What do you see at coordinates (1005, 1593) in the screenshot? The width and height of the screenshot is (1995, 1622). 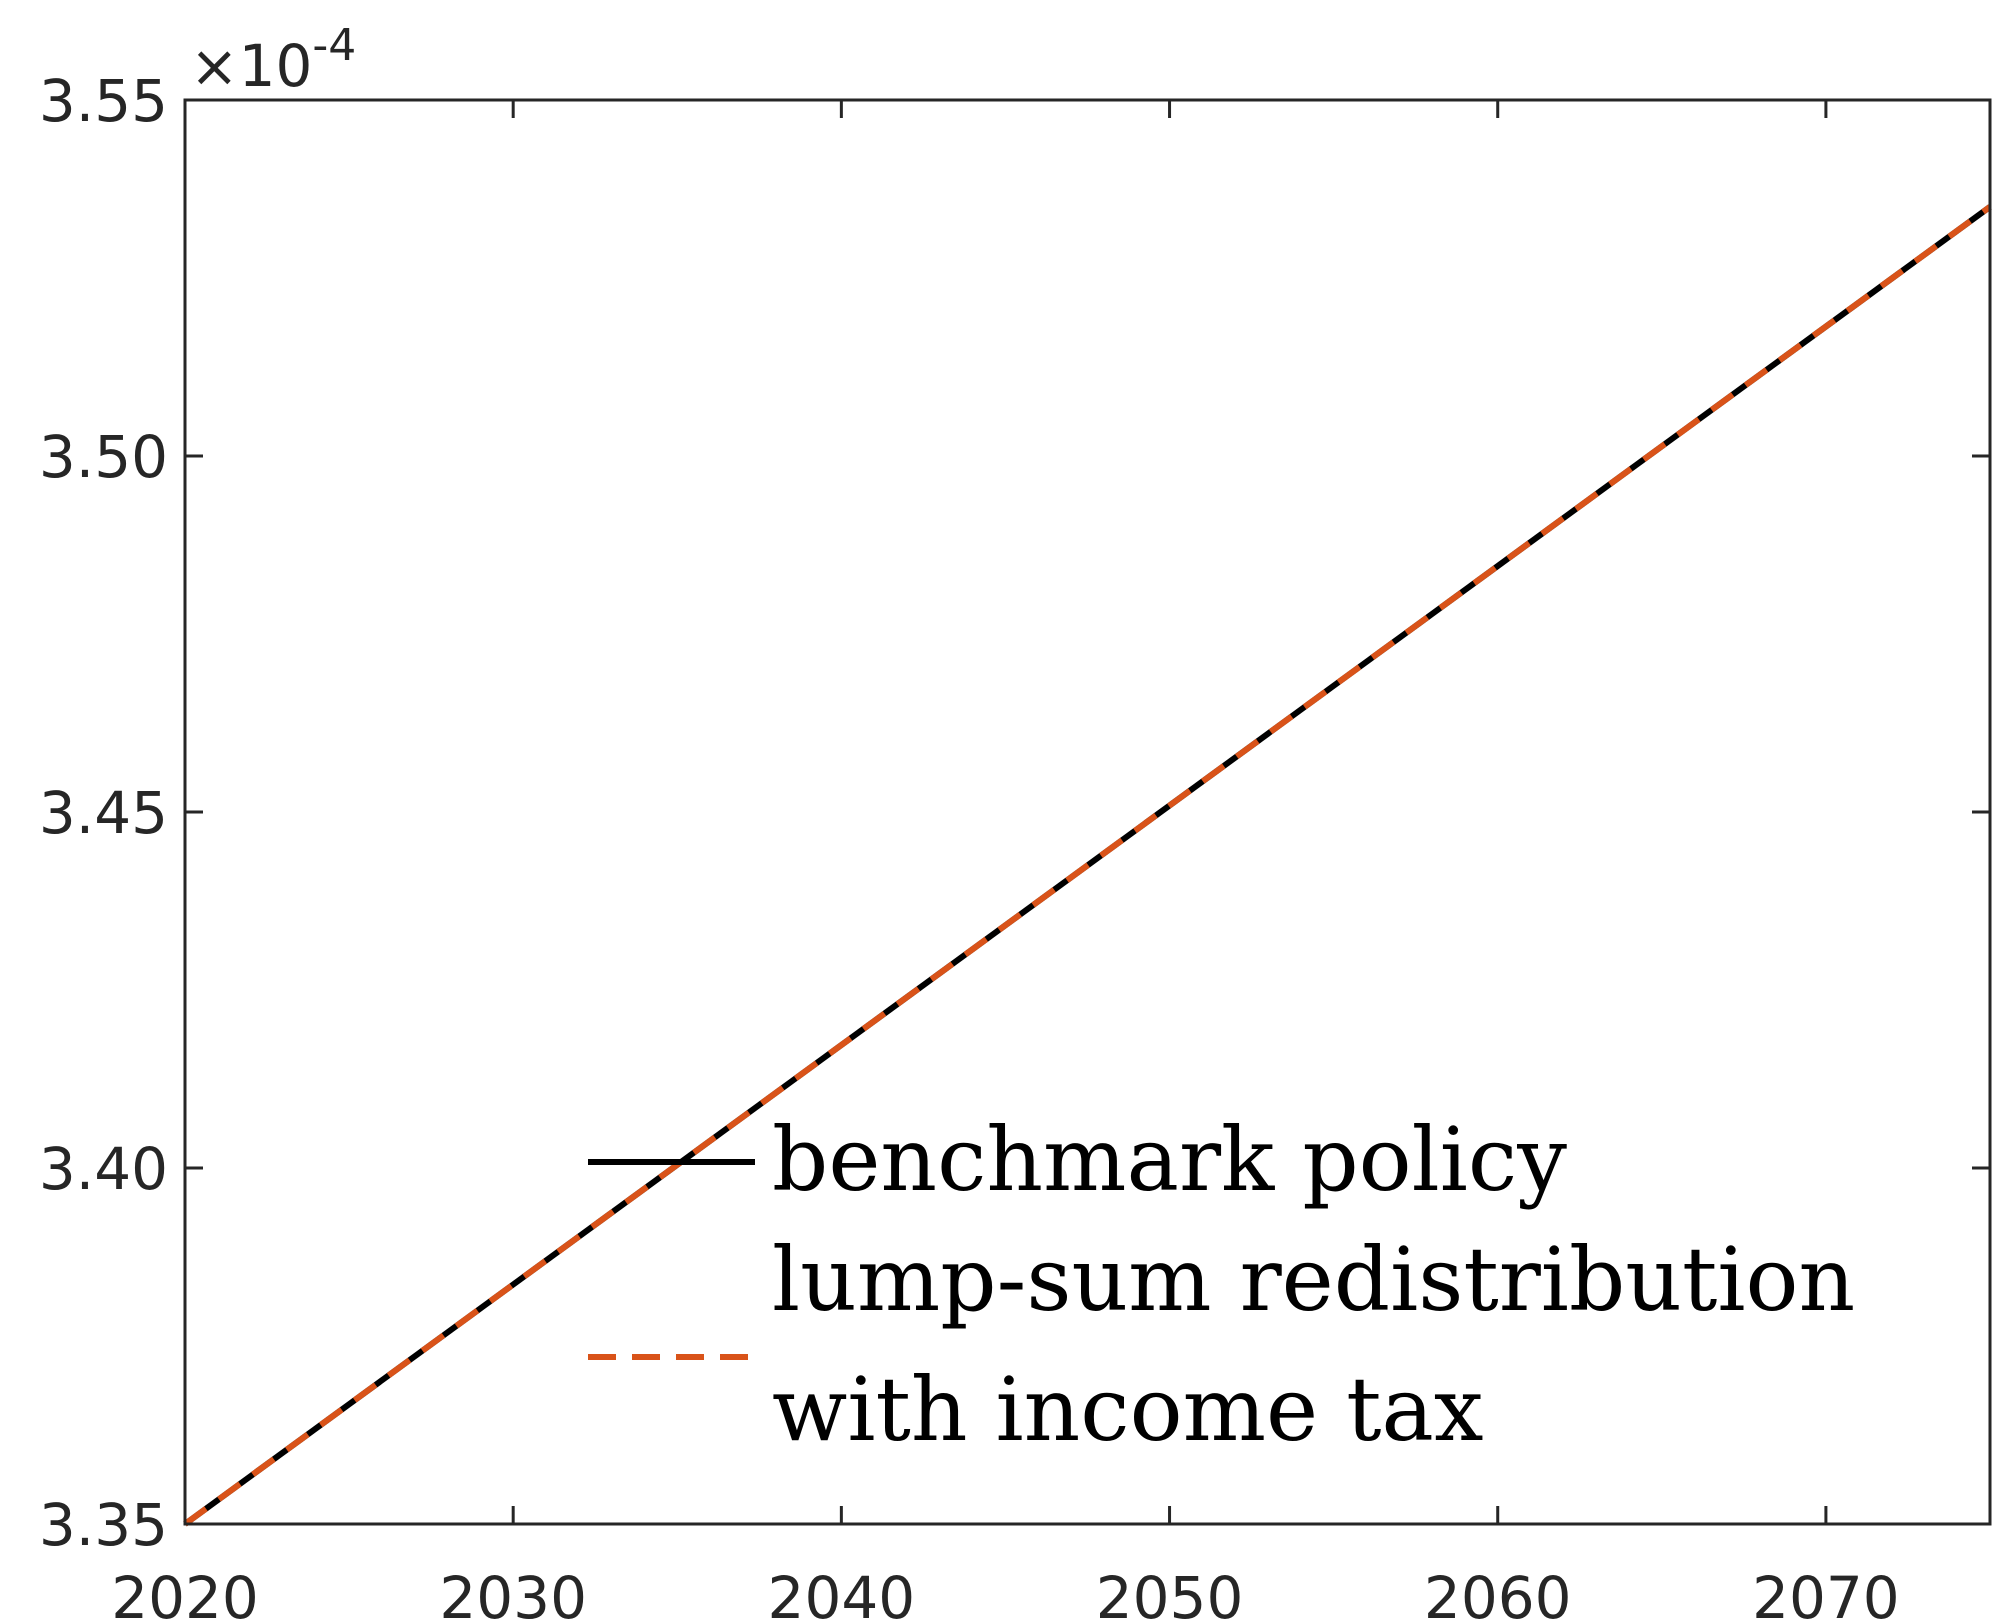 I see `x-axis-tick-labels: 2020 2030 2040 2050 2060 2070` at bounding box center [1005, 1593].